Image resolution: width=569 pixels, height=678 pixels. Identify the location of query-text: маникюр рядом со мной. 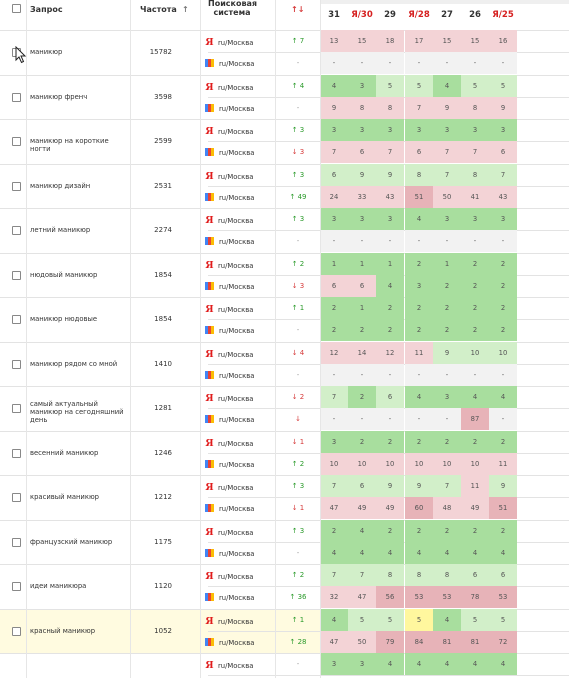
(74, 363).